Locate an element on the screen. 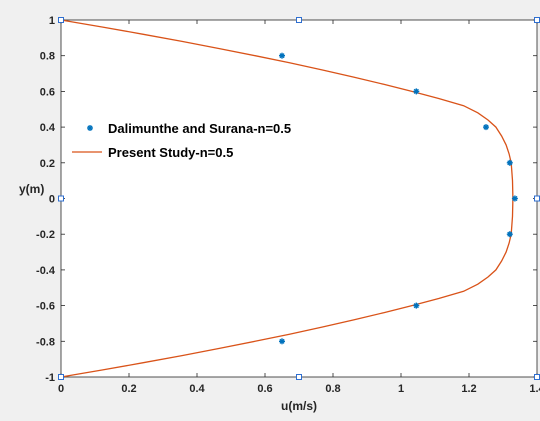 This screenshot has width=540, height=421. x-tick-label: 0.4 is located at coordinates (197, 389).